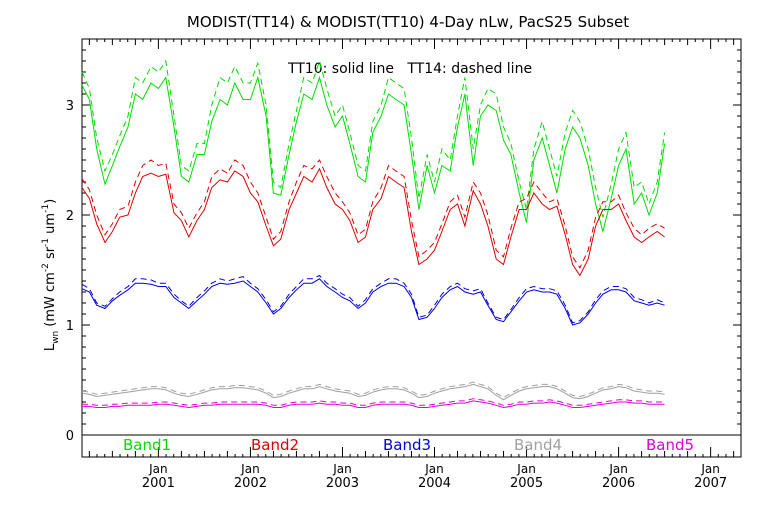 Image resolution: width=768 pixels, height=516 pixels. I want to click on y-label-subscript: wn, so click(56, 337).